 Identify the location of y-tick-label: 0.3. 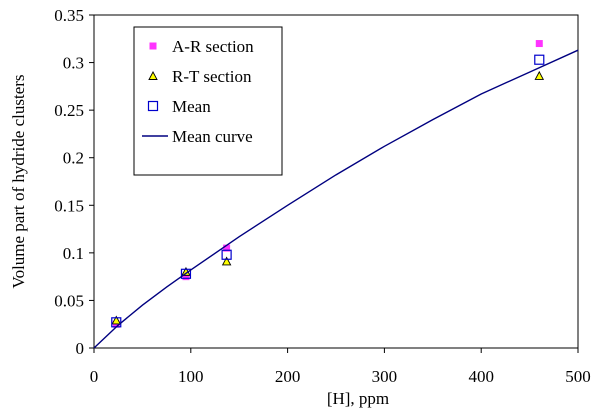
(73, 63).